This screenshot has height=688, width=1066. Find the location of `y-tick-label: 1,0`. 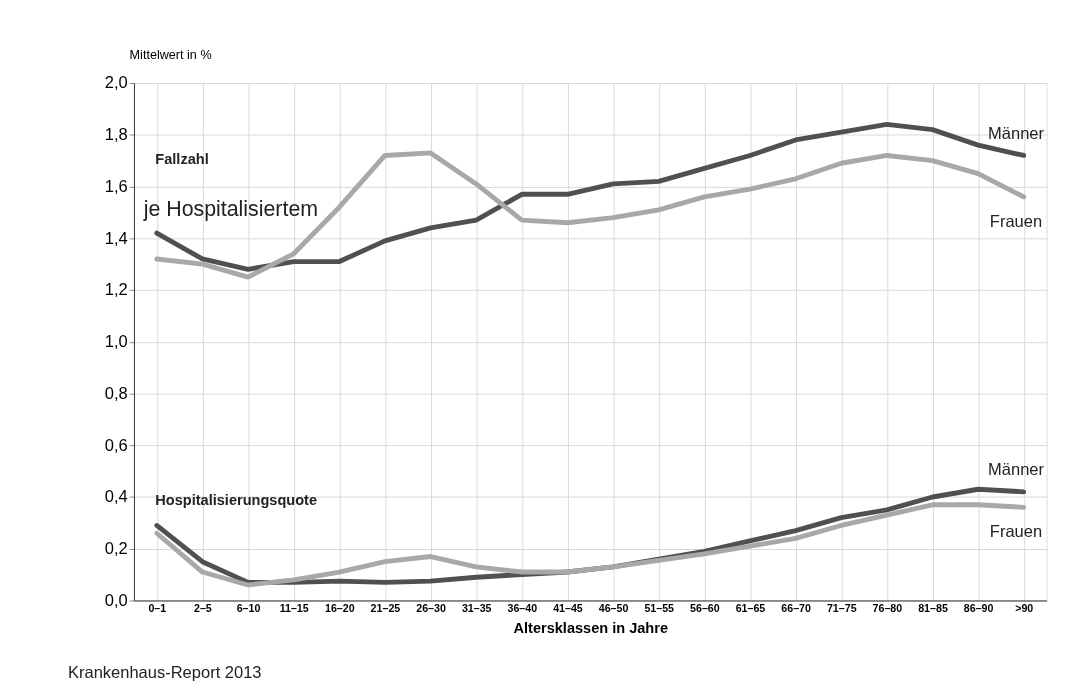

y-tick-label: 1,0 is located at coordinates (116, 341).